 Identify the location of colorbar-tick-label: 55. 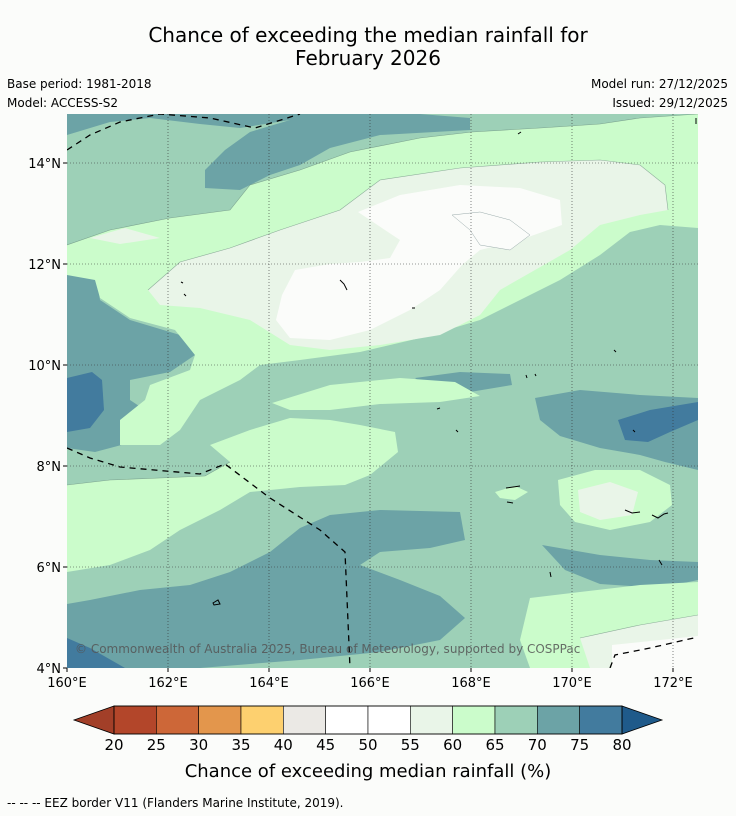
(410, 745).